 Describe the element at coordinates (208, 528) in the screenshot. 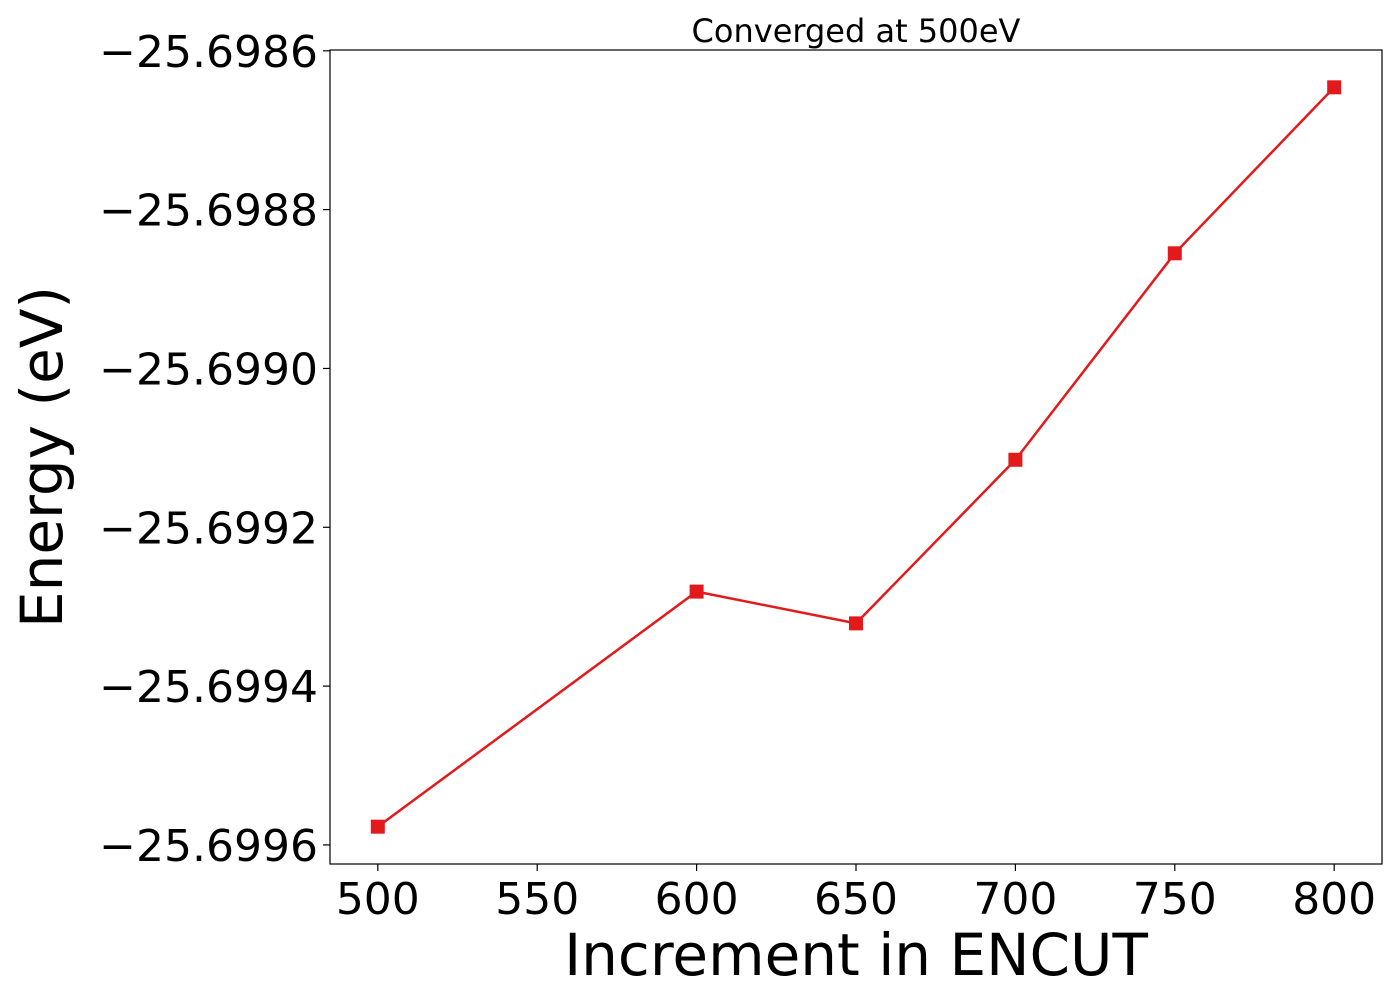

I see `y-tick-label: −25.6992` at that location.